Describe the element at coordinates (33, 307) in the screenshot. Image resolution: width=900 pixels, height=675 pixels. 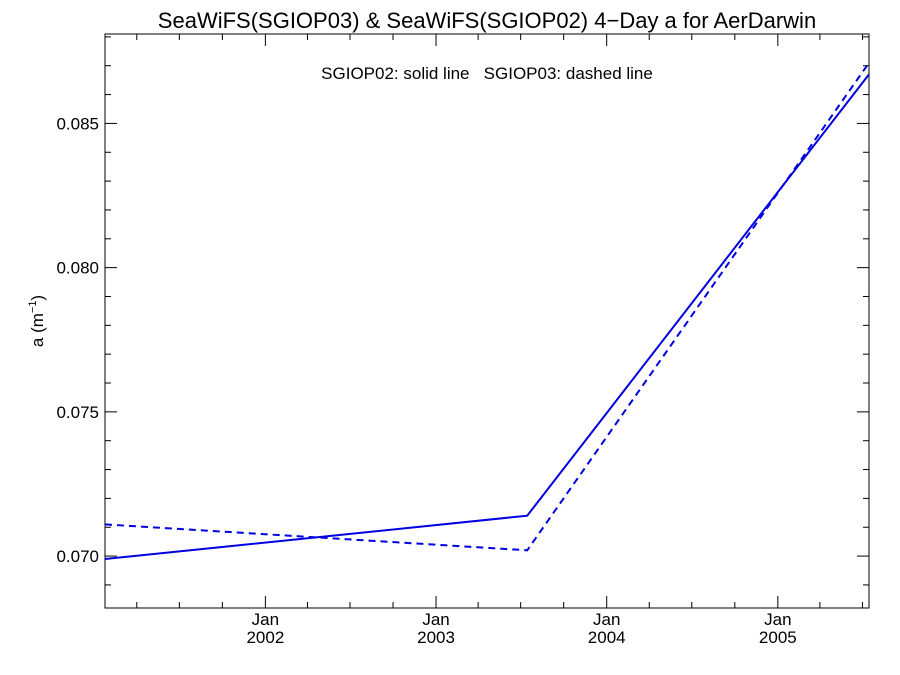
I see `y-axis-label-sup: −1` at that location.